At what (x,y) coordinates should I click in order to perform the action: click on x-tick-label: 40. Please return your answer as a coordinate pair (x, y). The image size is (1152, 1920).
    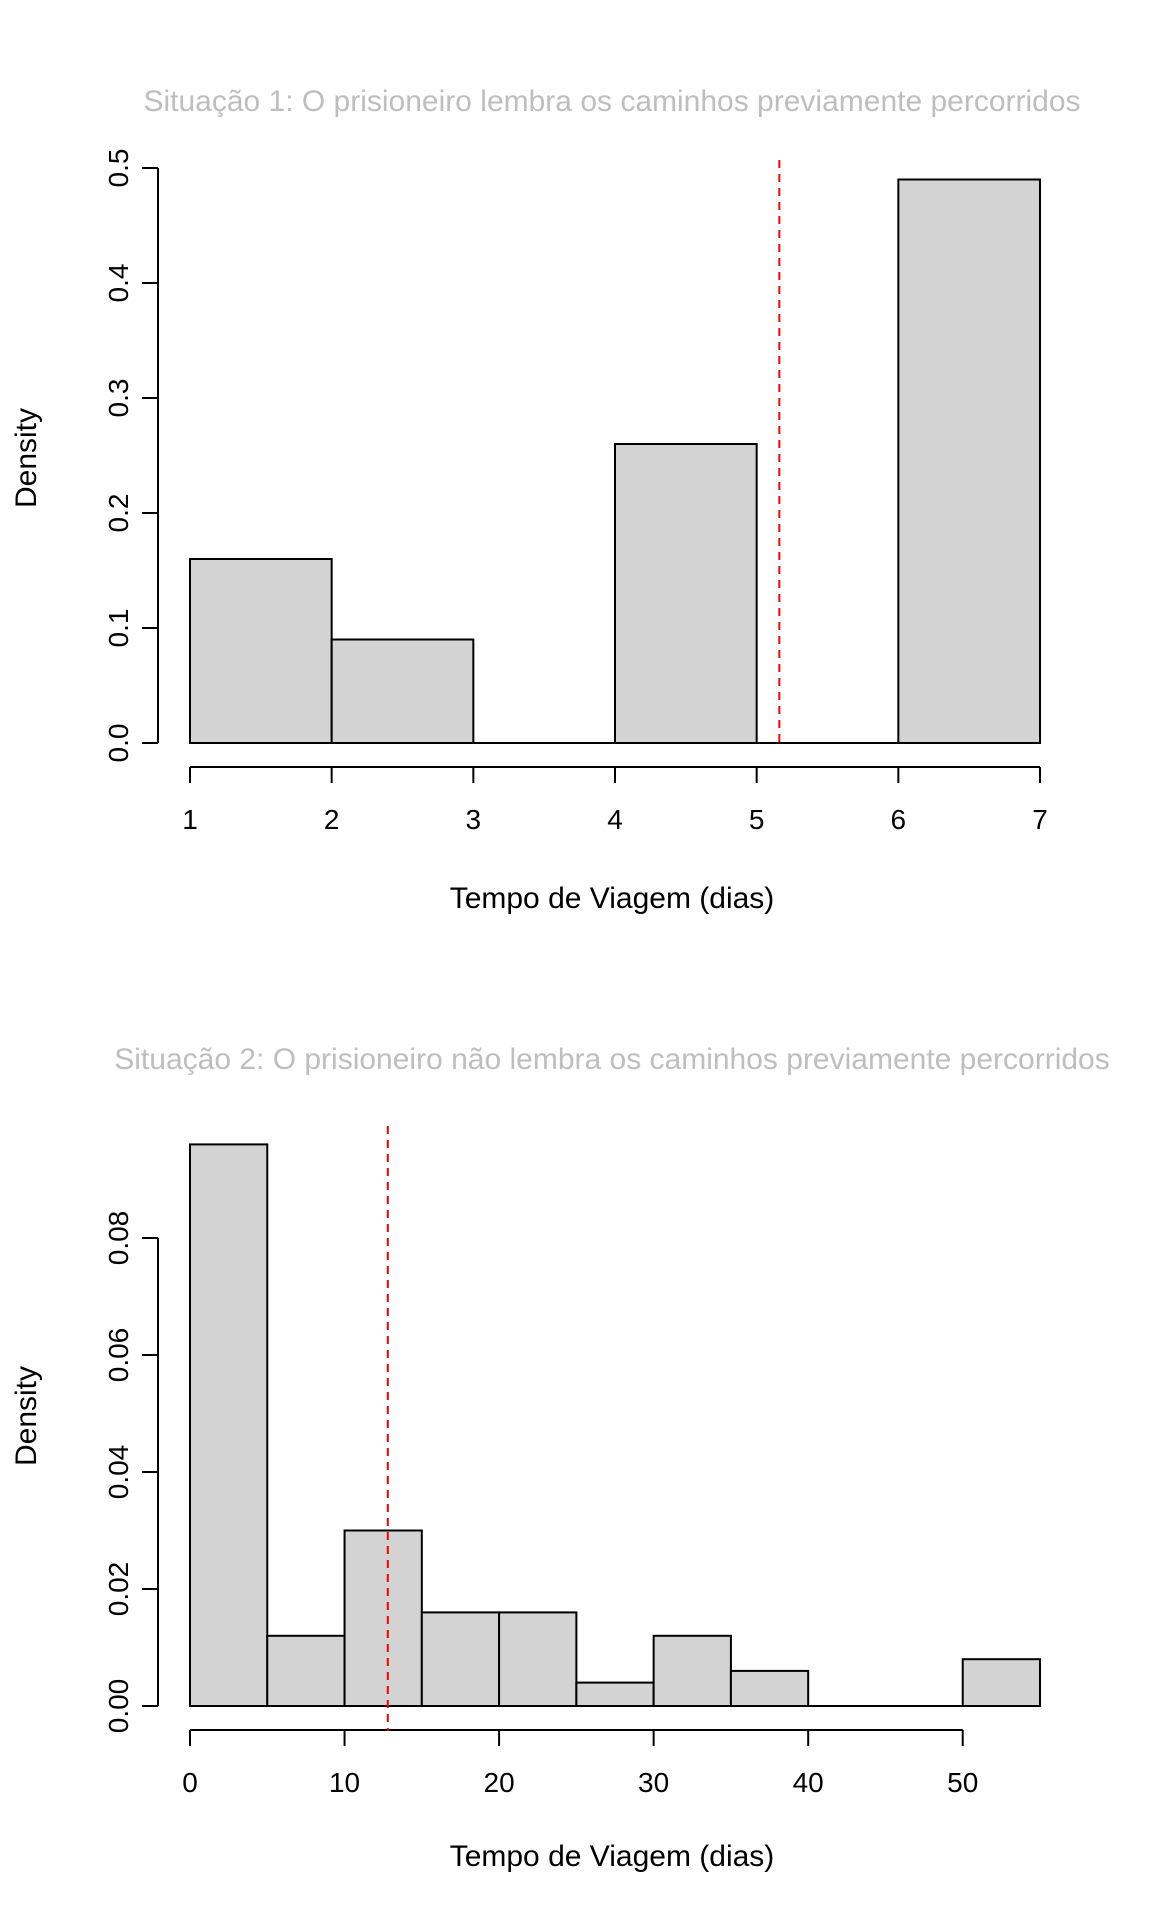
    Looking at the image, I should click on (808, 1782).